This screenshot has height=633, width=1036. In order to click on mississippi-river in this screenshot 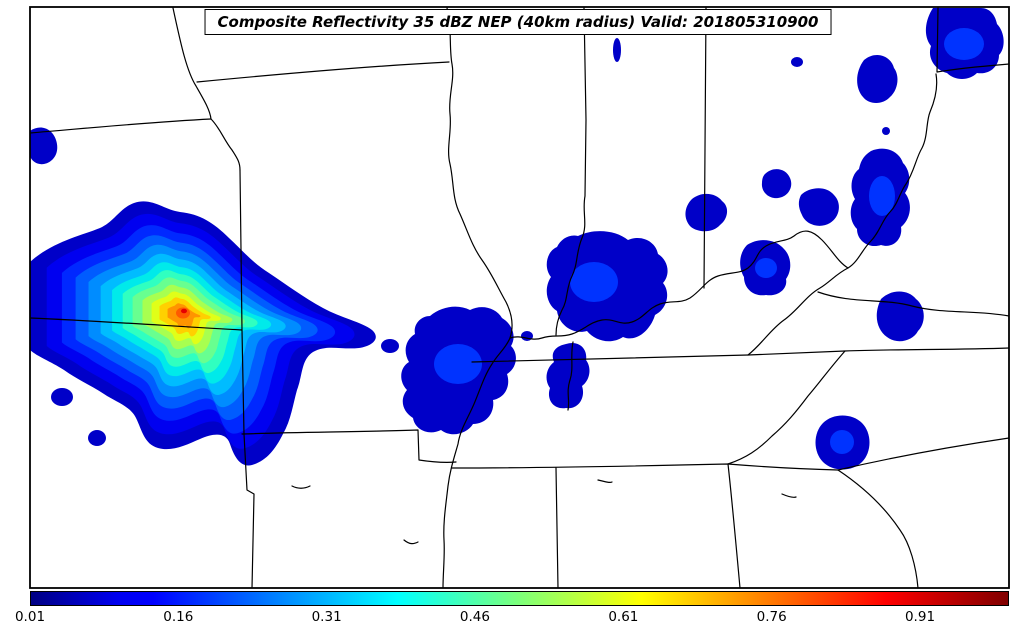, I will do `click(477, 297)`.